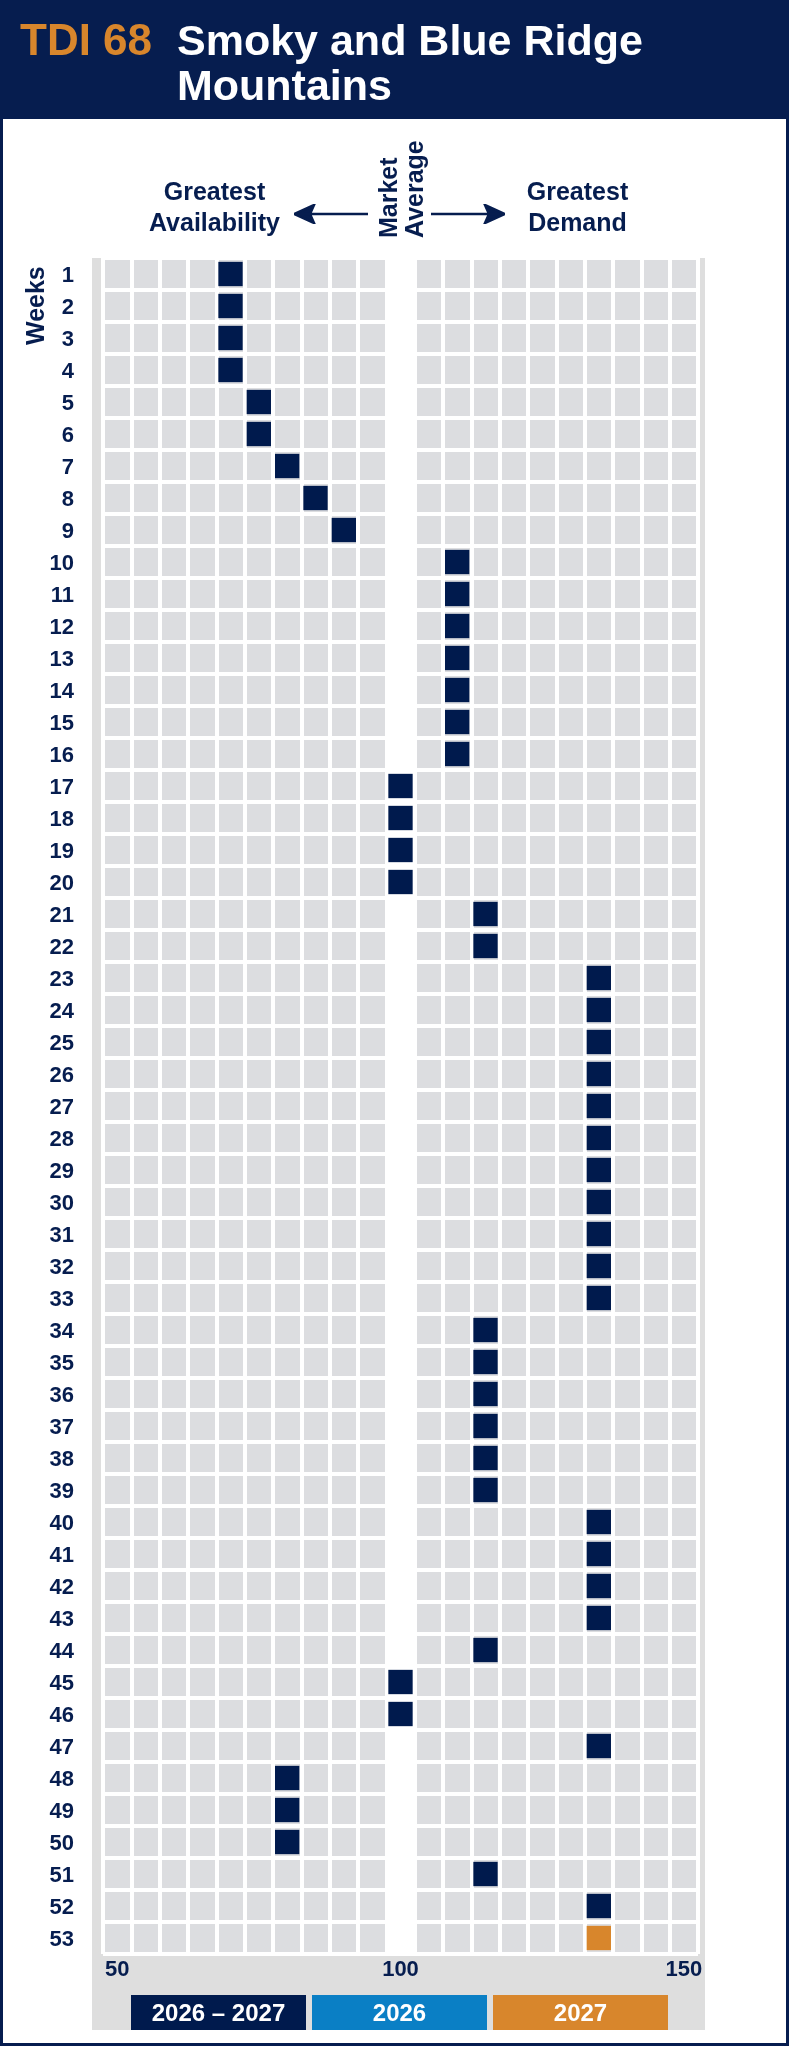 The width and height of the screenshot is (789, 2046). I want to click on y-tick-label: 1, so click(67, 274).